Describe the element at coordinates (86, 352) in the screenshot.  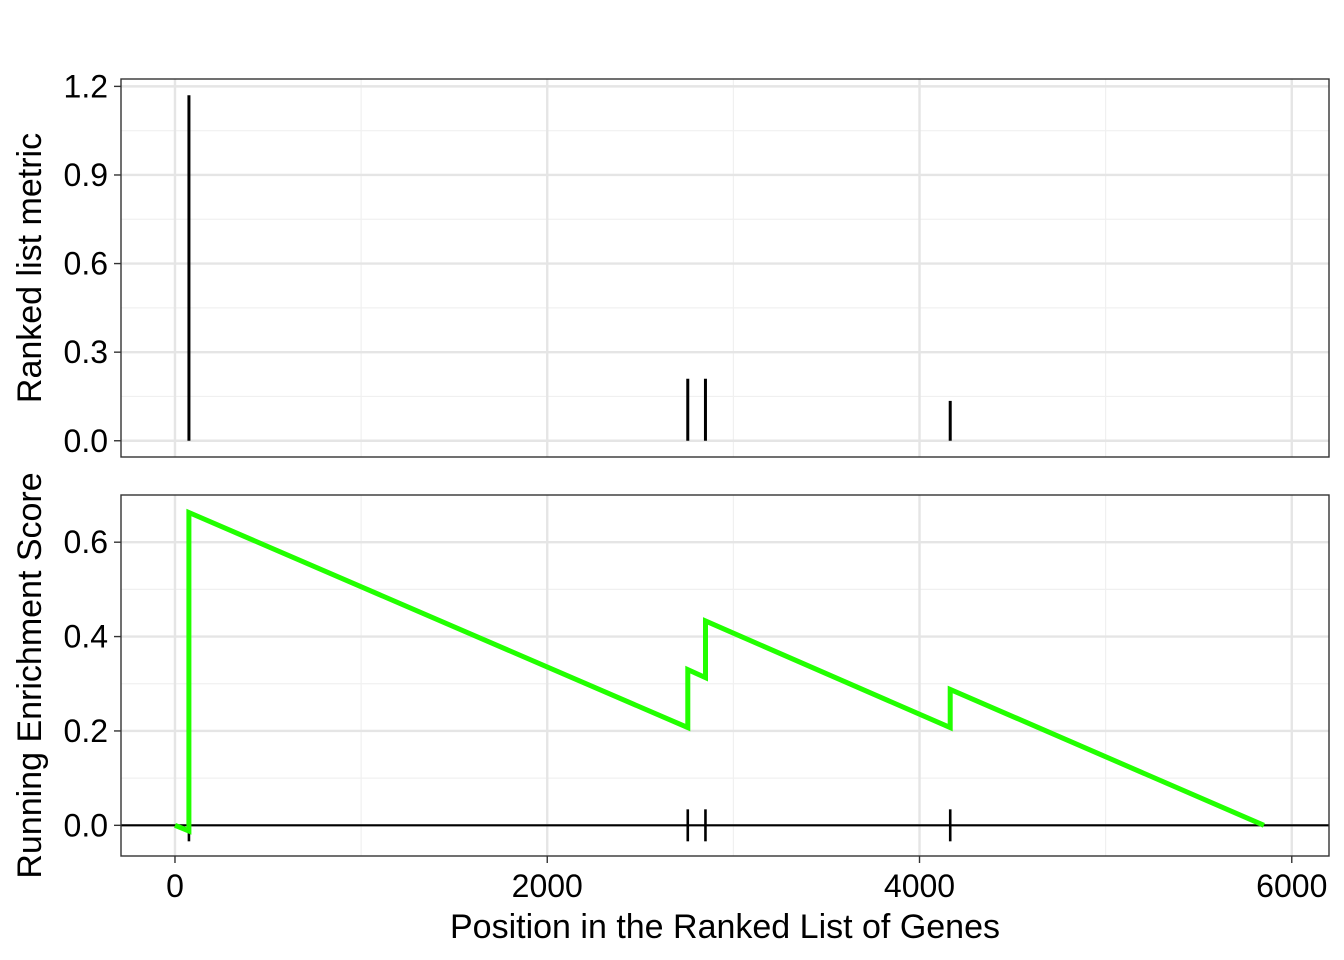
I see `y-tick-label: 0.3` at that location.